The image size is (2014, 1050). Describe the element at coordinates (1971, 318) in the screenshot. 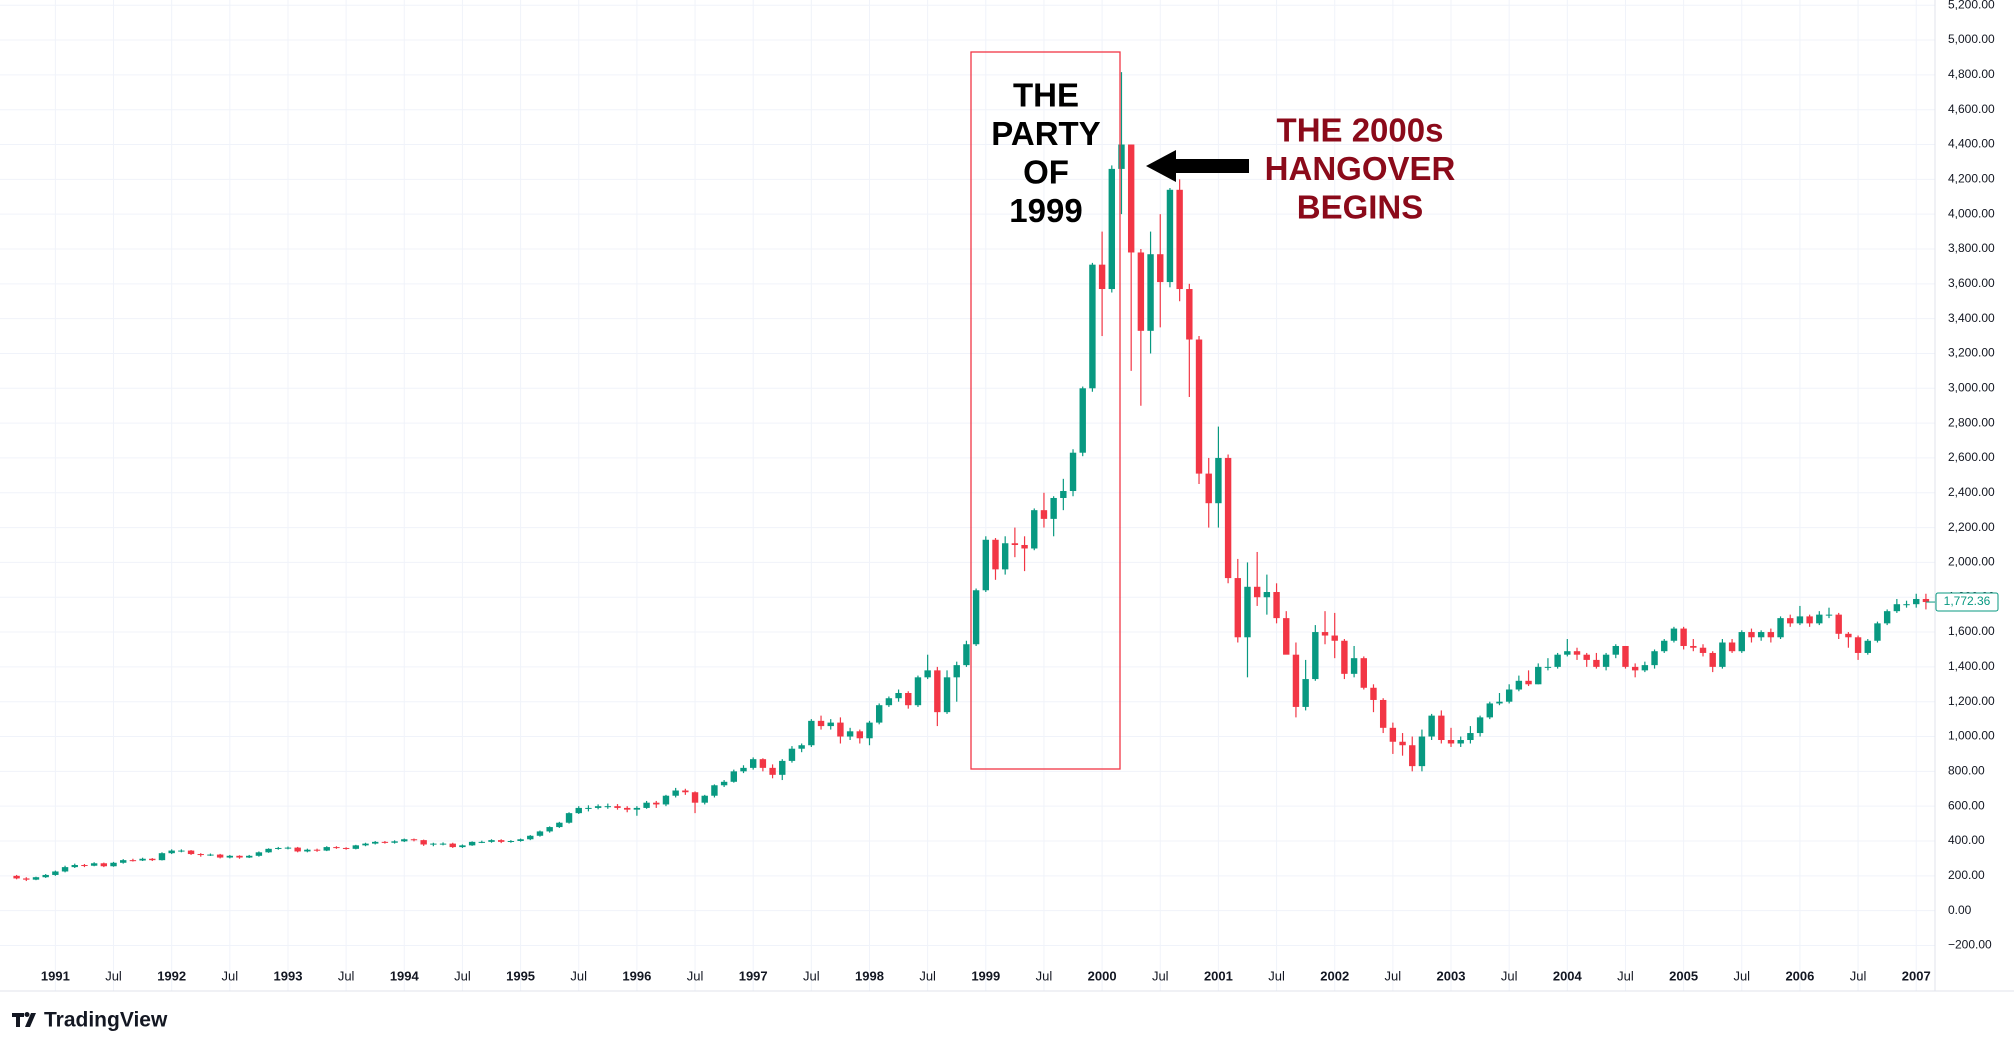

I see `y-tick-label: 3,400.00` at that location.